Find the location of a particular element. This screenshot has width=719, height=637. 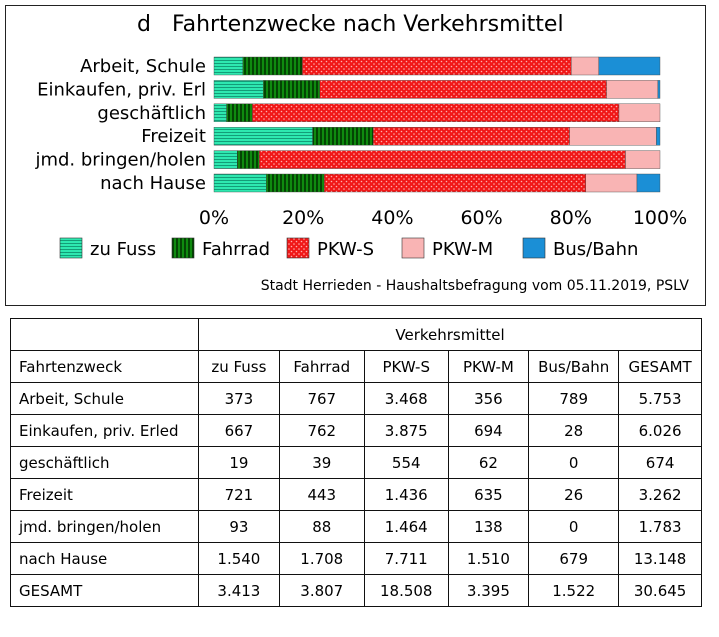

table-cell: 3.395 is located at coordinates (488, 590).